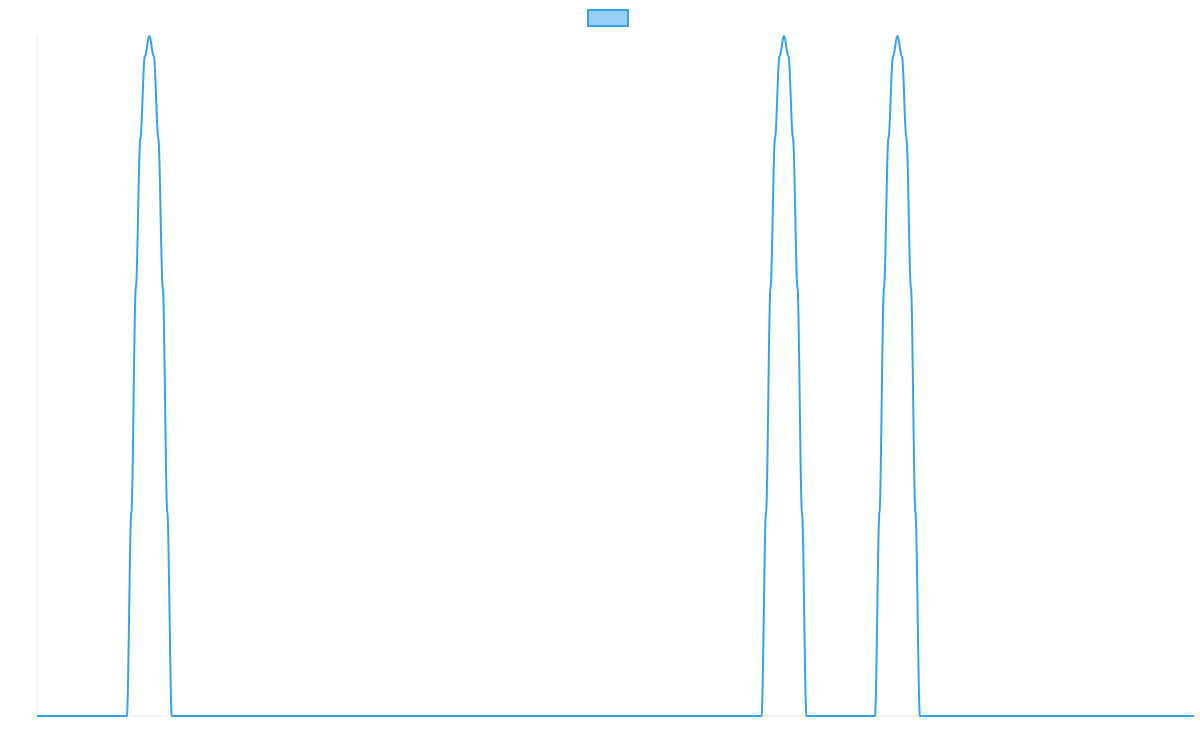 The image size is (1200, 750). I want to click on legend, so click(608, 18).